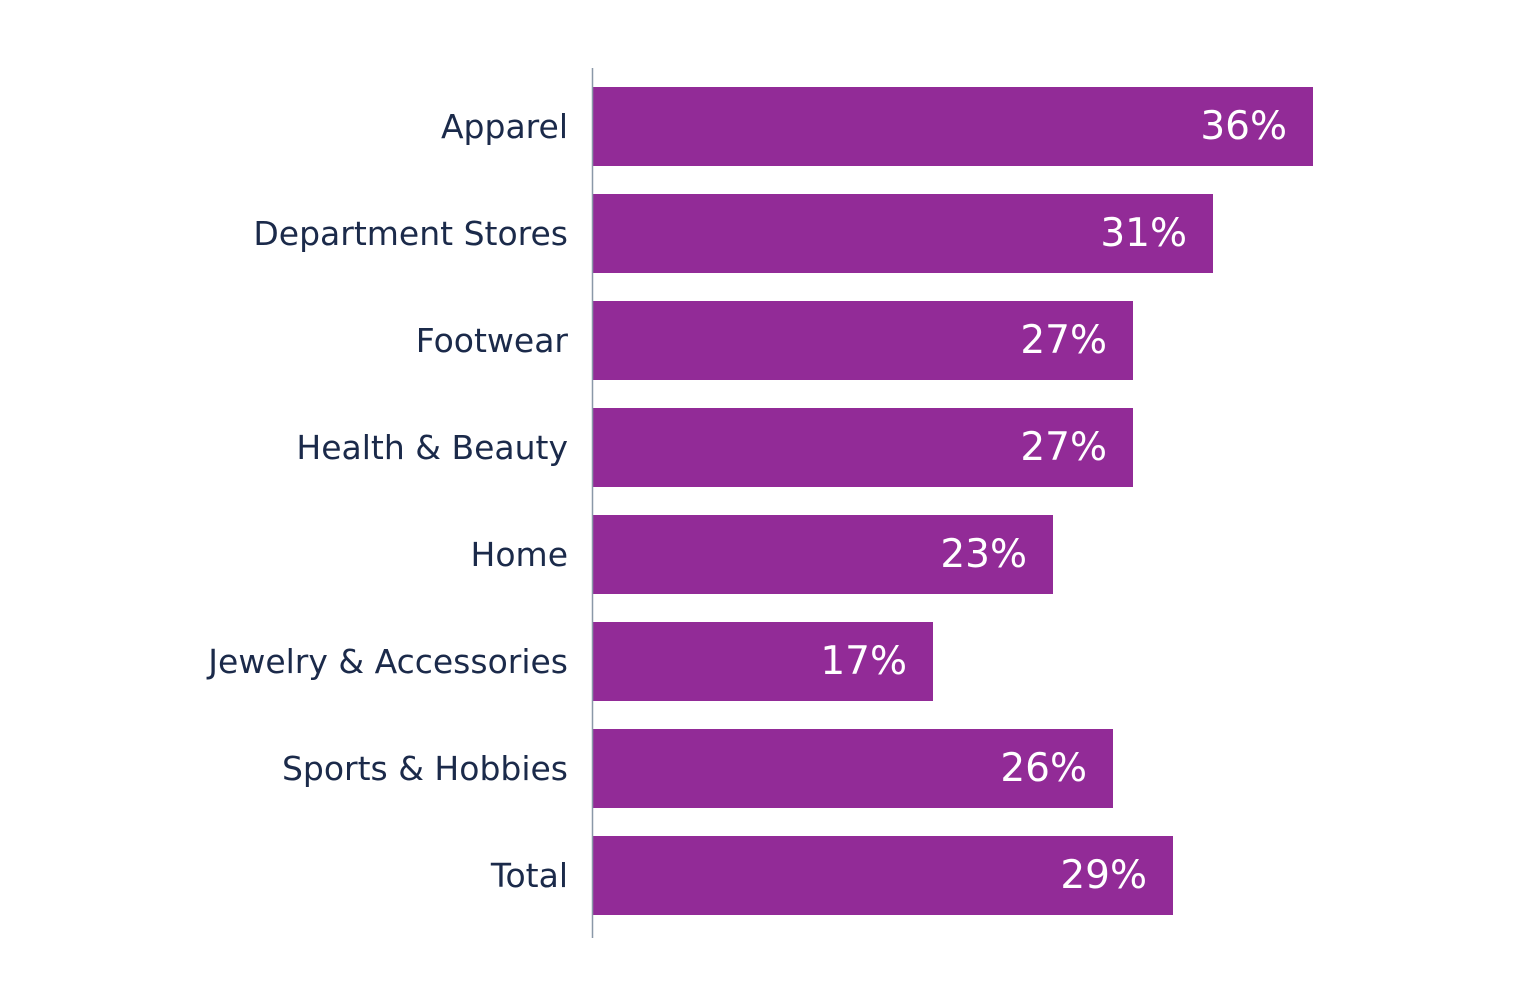 The width and height of the screenshot is (1536, 1007). I want to click on value-label-2: 27%, so click(1063, 340).